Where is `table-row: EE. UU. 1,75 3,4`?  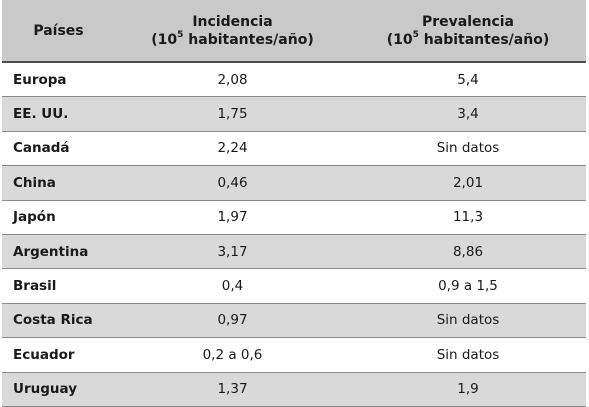
table-row: EE. UU. 1,75 3,4 is located at coordinates (294, 114).